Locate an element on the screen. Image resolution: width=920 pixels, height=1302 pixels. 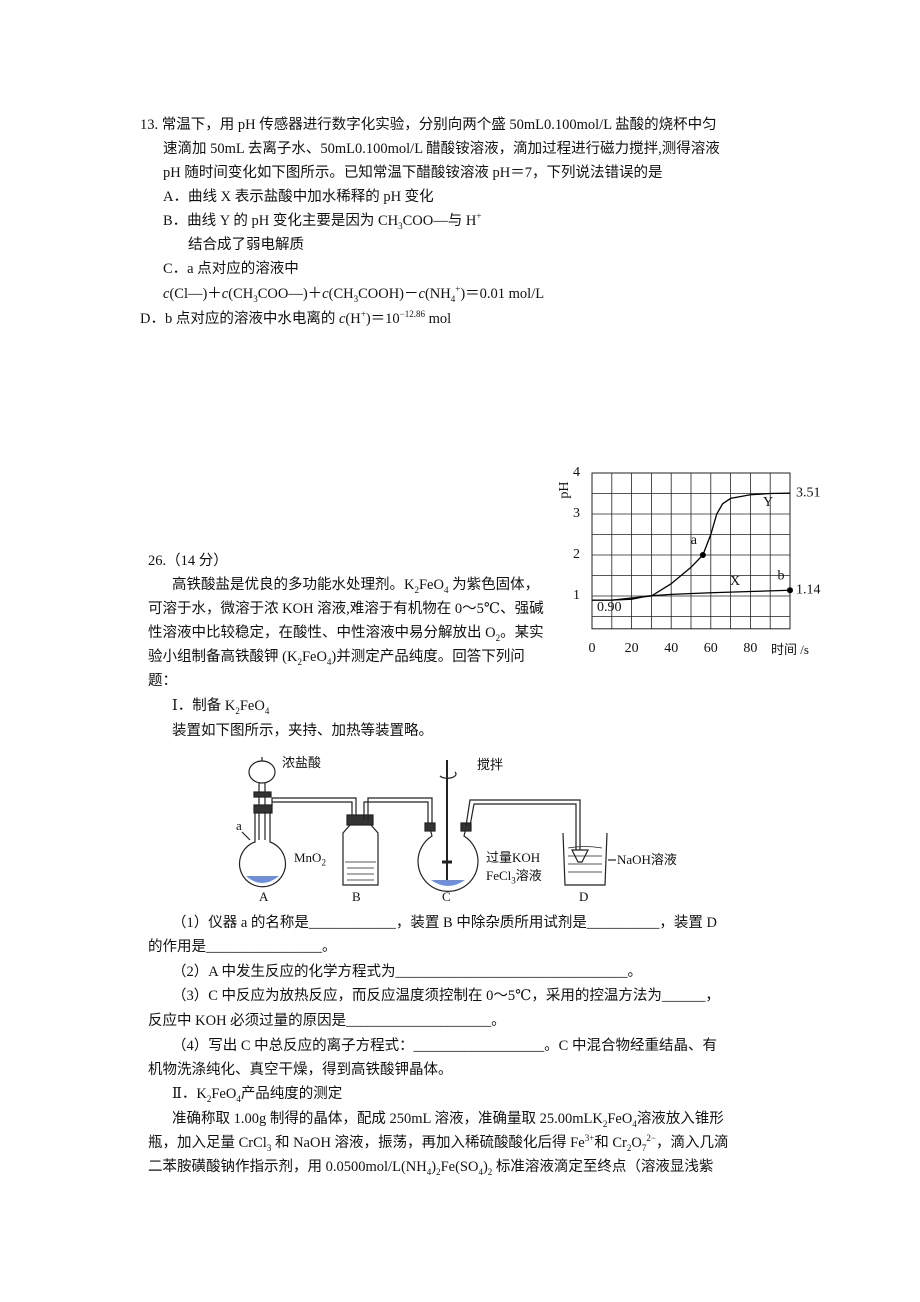
text-run: 二苯胺磺酸钠作指示剂，用 0.0500mol/L(NH is located at coordinates (287, 1167).